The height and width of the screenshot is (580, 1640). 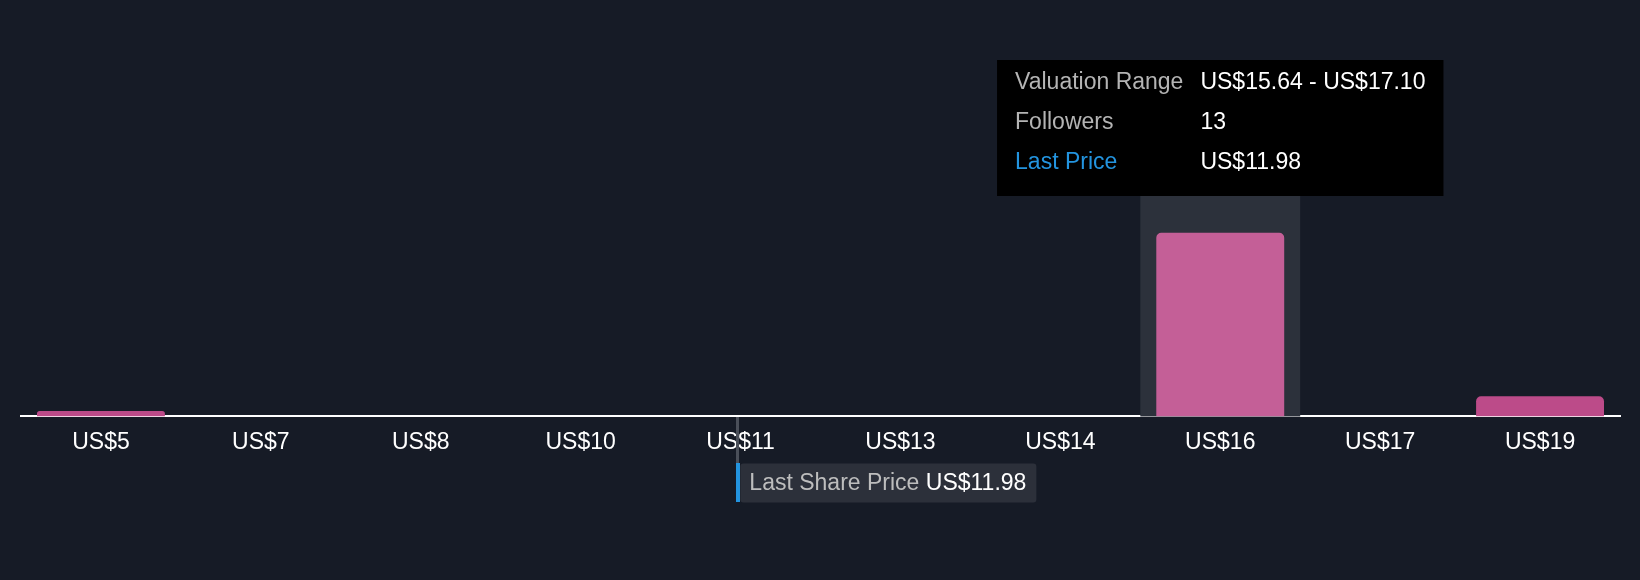 I want to click on text: US$15.64 - US$17.10, so click(x=1313, y=81).